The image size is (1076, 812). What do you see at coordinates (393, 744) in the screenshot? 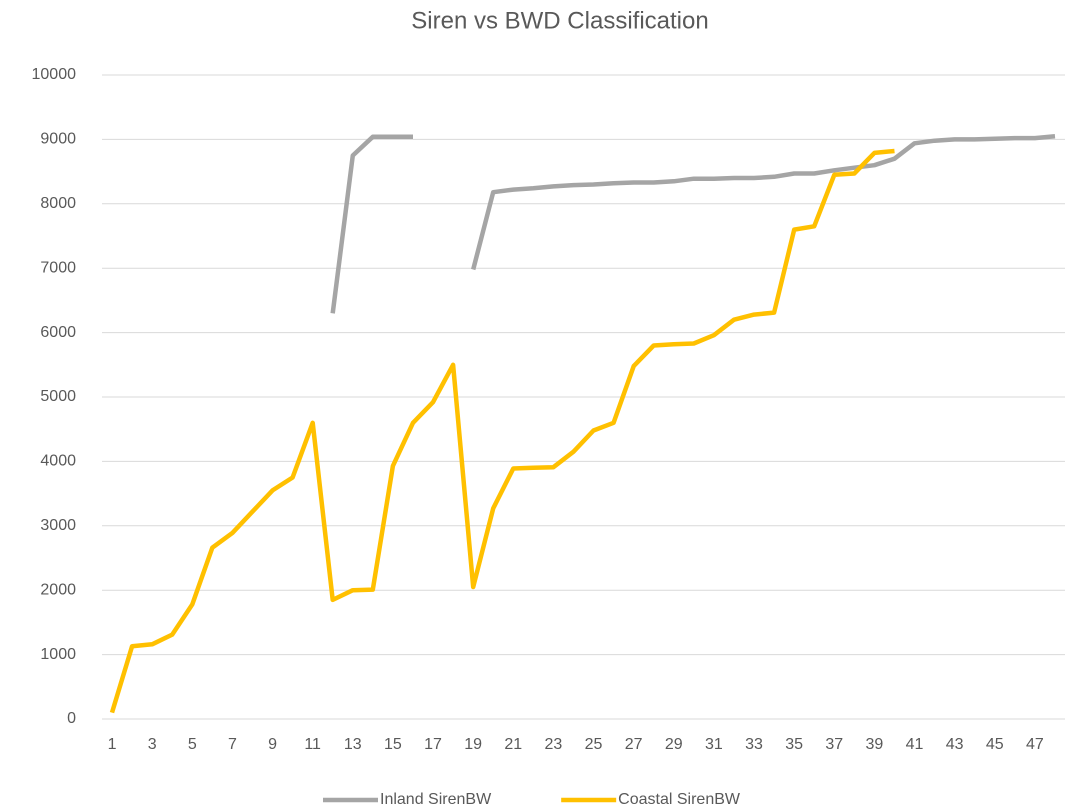
I see `x-tick-label: 15` at bounding box center [393, 744].